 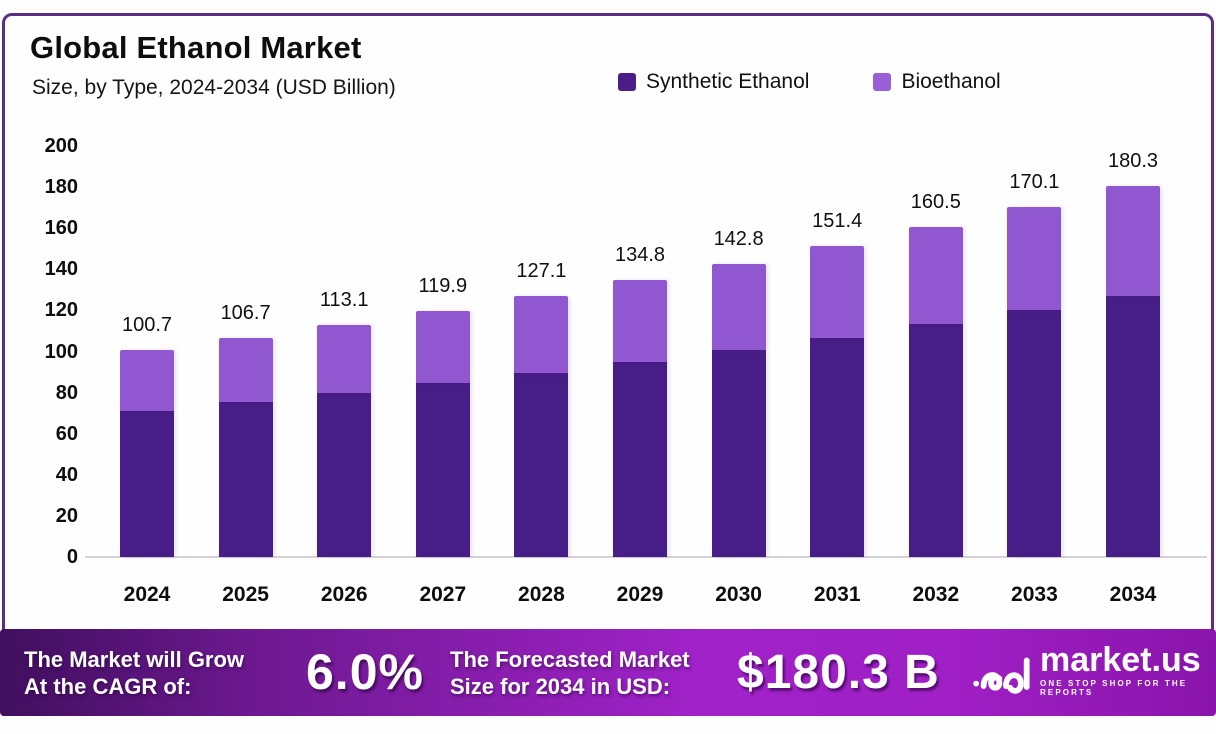 I want to click on legend-item-bioethanol: Bioethanol, so click(x=937, y=82).